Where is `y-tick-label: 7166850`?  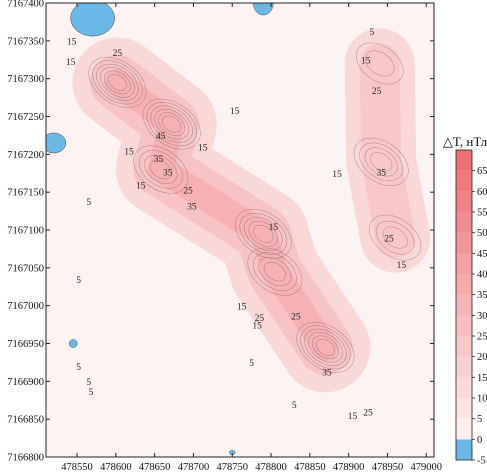 y-tick-label: 7166850 is located at coordinates (25, 420).